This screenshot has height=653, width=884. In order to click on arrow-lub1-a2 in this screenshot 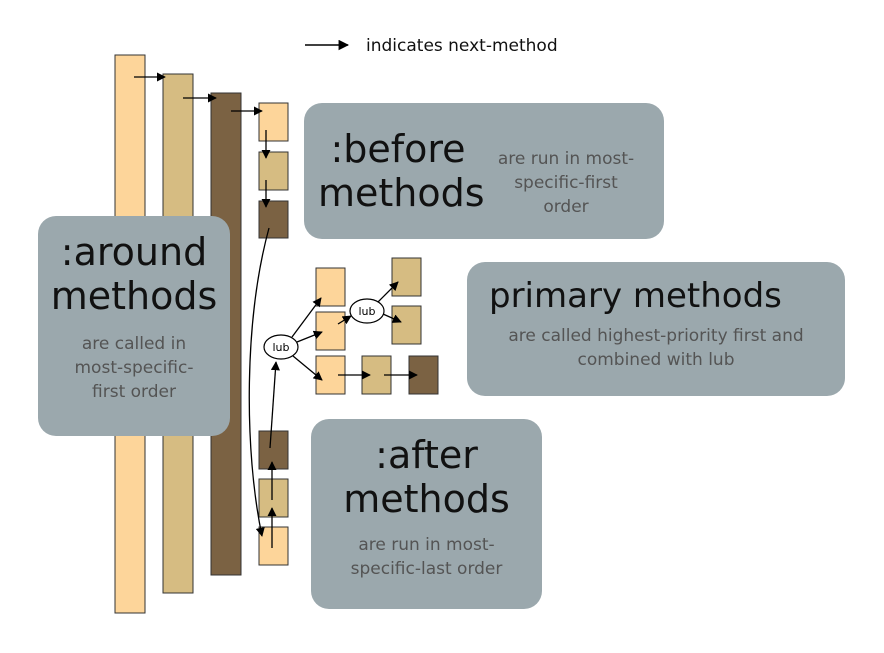, I will do `click(309, 336)`.